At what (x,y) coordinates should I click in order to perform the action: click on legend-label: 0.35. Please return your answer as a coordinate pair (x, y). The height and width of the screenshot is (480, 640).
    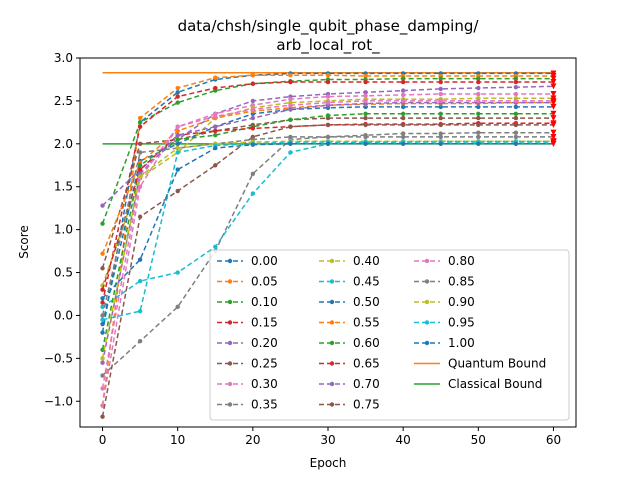
    Looking at the image, I should click on (264, 405).